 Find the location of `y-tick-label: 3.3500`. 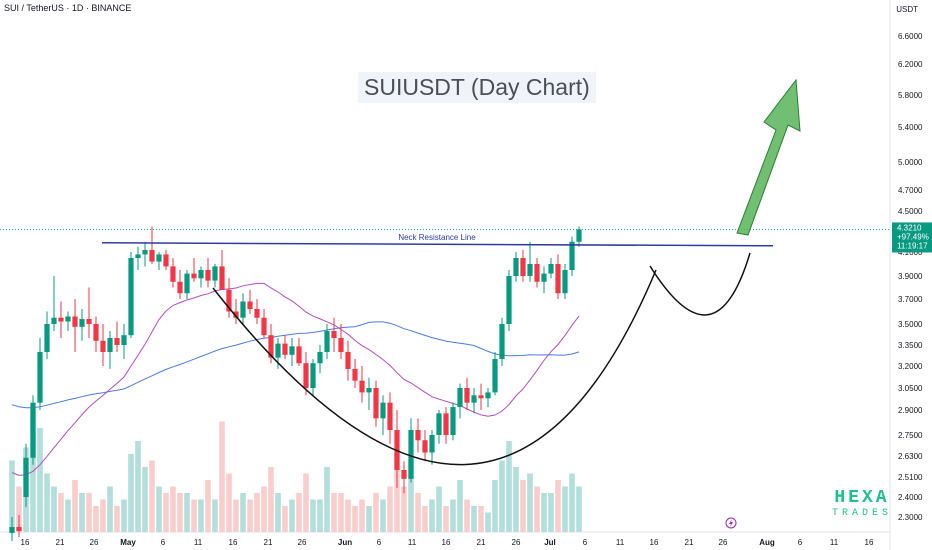

y-tick-label: 3.3500 is located at coordinates (910, 345).